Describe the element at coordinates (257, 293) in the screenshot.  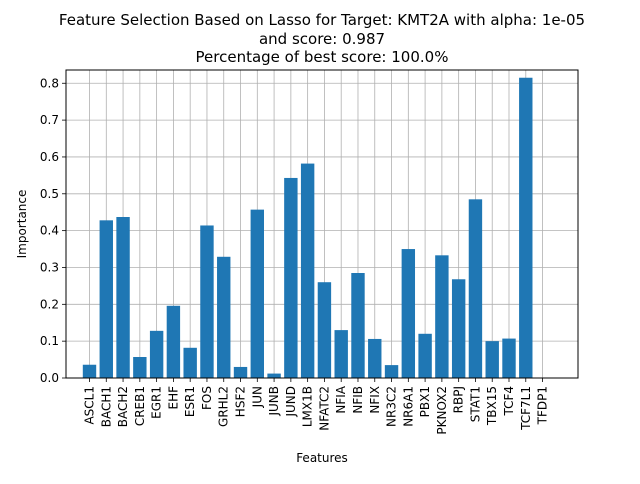
I see `bar-jun` at that location.